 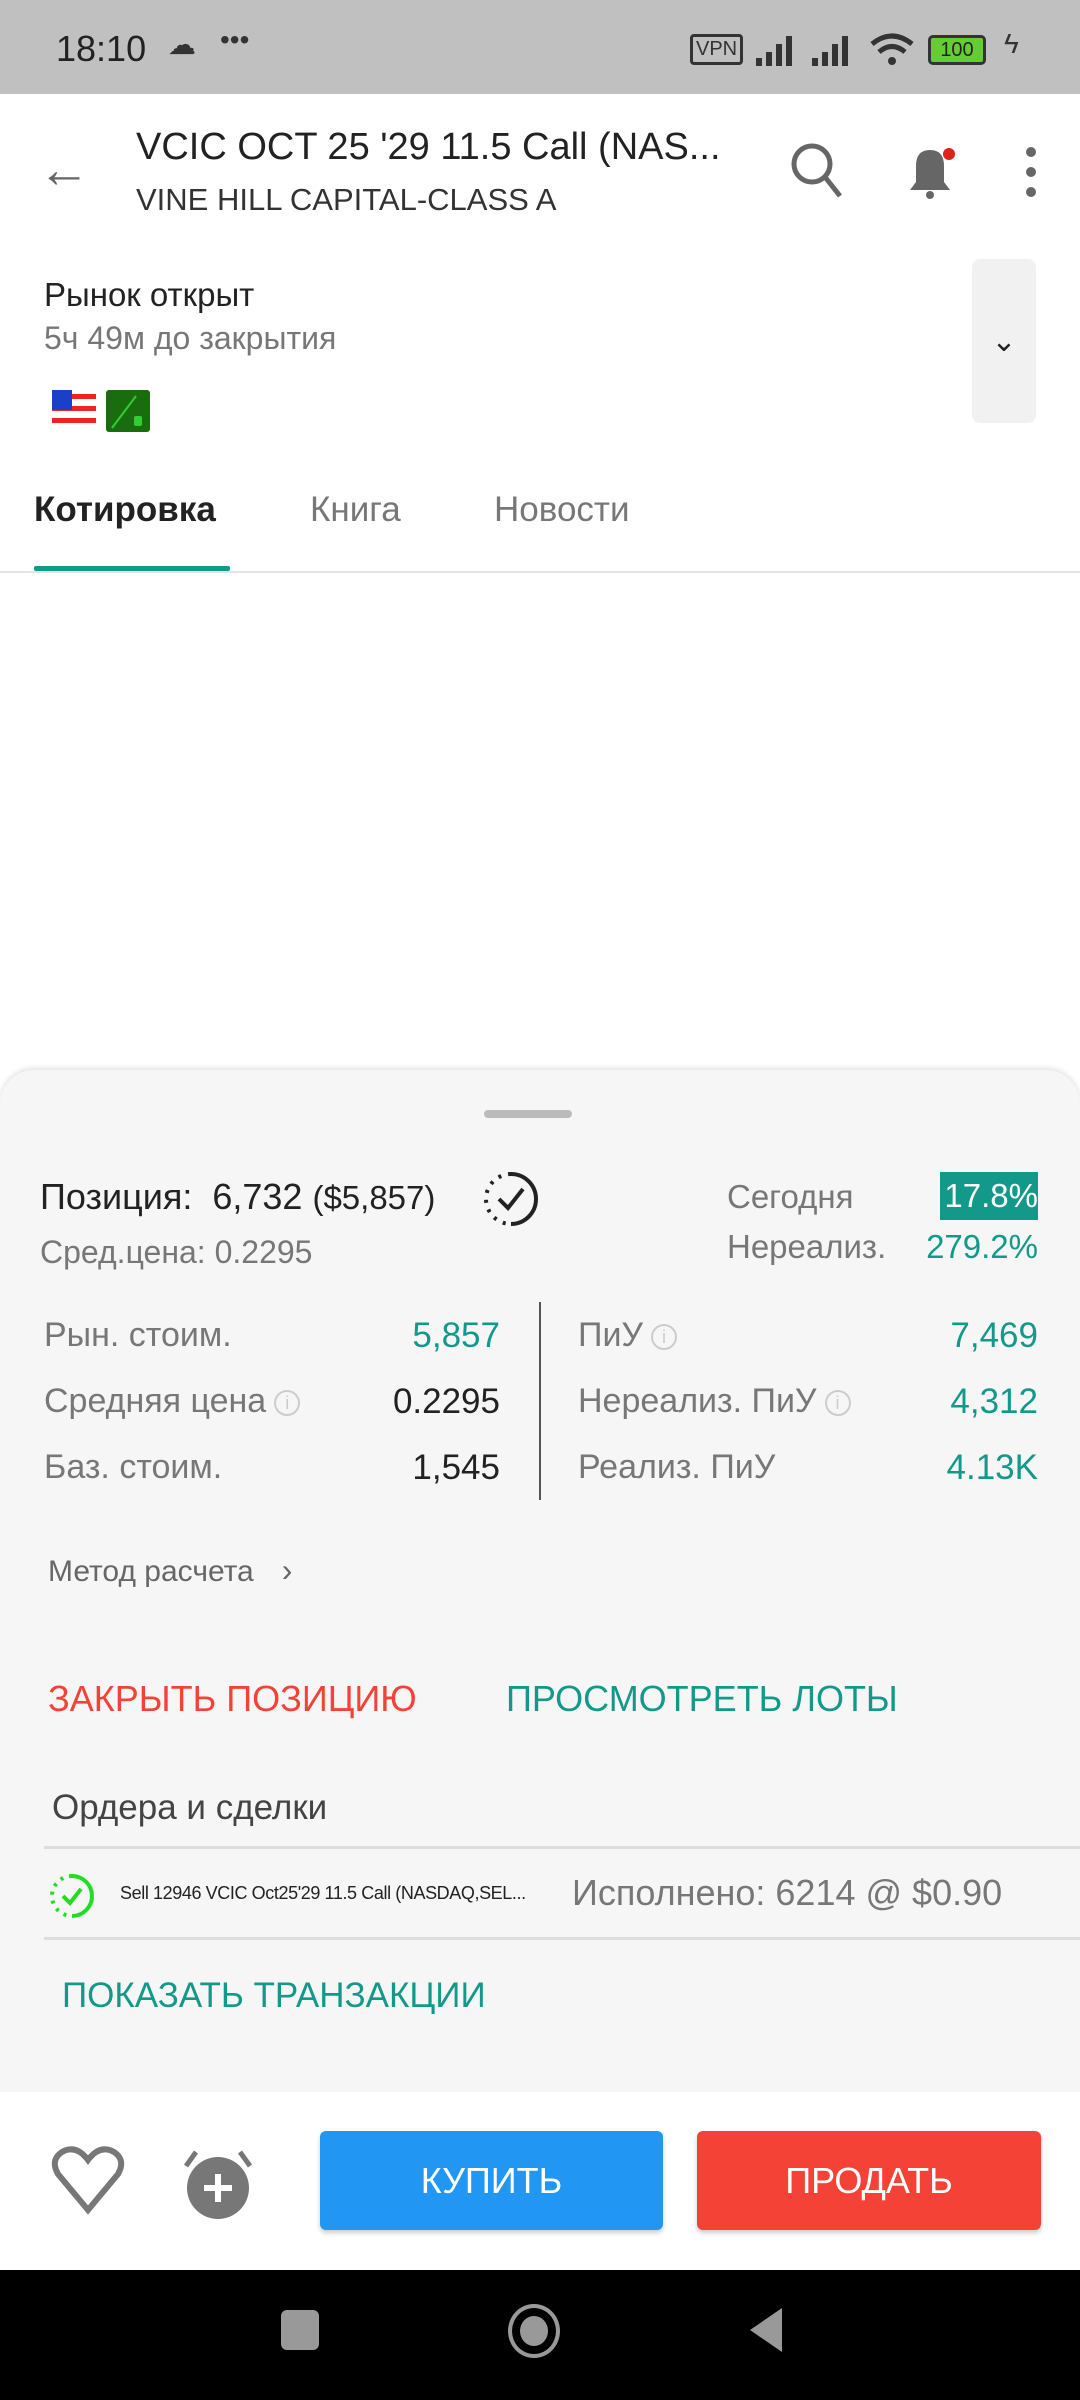 I want to click on market-status: Рынок открыт, so click(x=149, y=294).